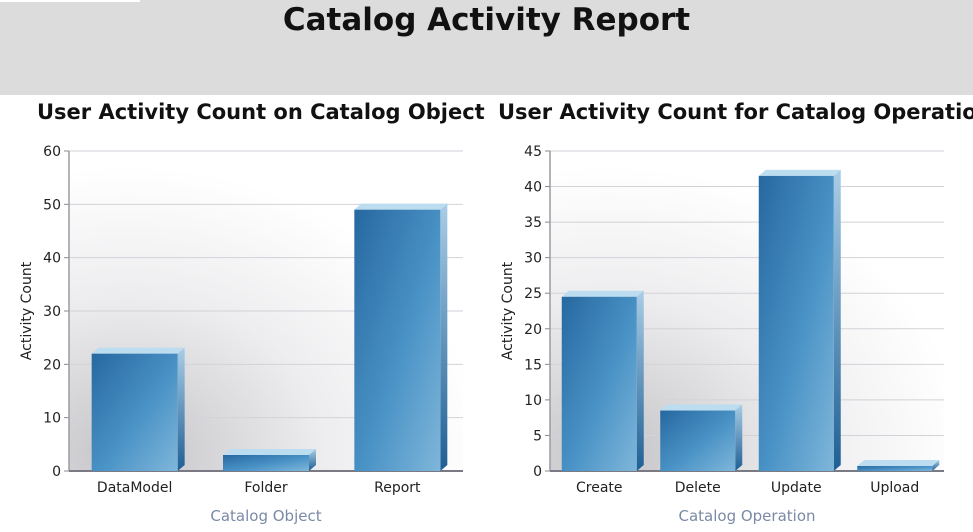 This screenshot has width=973, height=532. What do you see at coordinates (134, 488) in the screenshot?
I see `x-tick-label: DataModel` at bounding box center [134, 488].